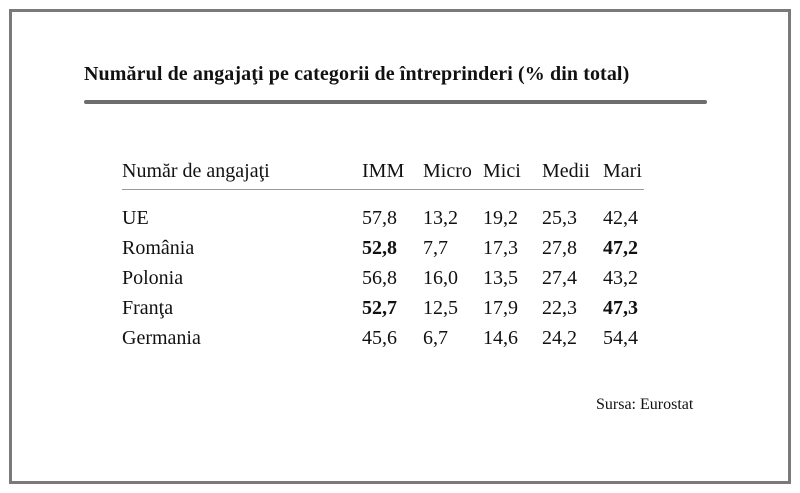 The height and width of the screenshot is (493, 800). I want to click on table-cell-r3-c0: 52,7, so click(379, 308).